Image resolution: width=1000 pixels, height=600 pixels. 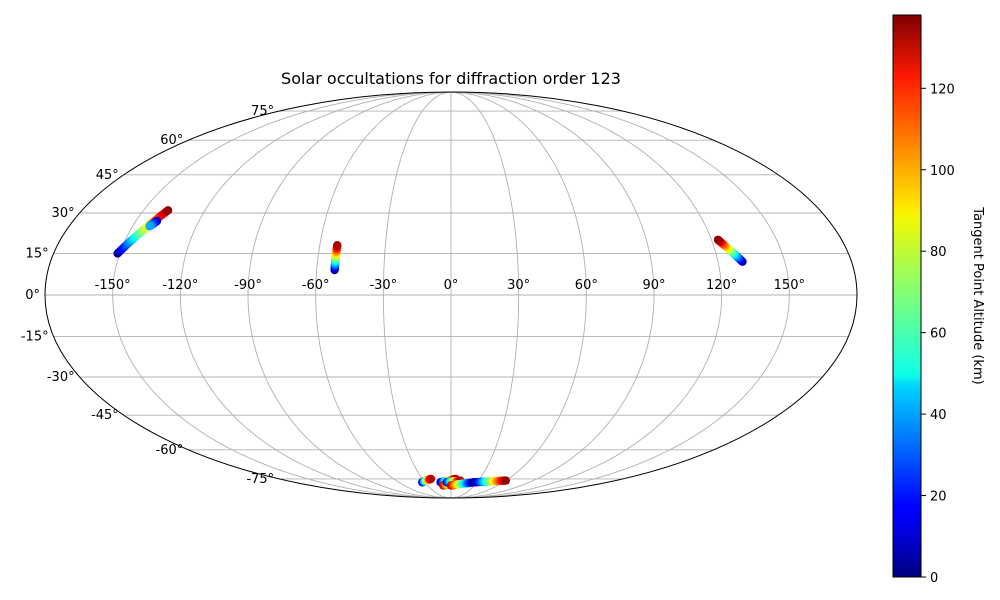 What do you see at coordinates (977, 295) in the screenshot?
I see `colorbar-label: Tangent Point Altitude (km)` at bounding box center [977, 295].